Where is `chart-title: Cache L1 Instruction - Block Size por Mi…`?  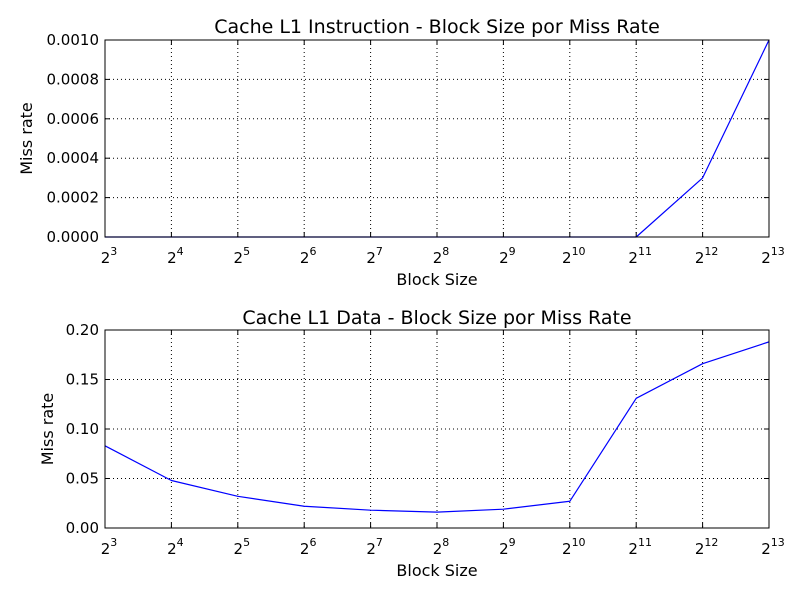 chart-title: Cache L1 Instruction - Block Size por Mi… is located at coordinates (437, 27).